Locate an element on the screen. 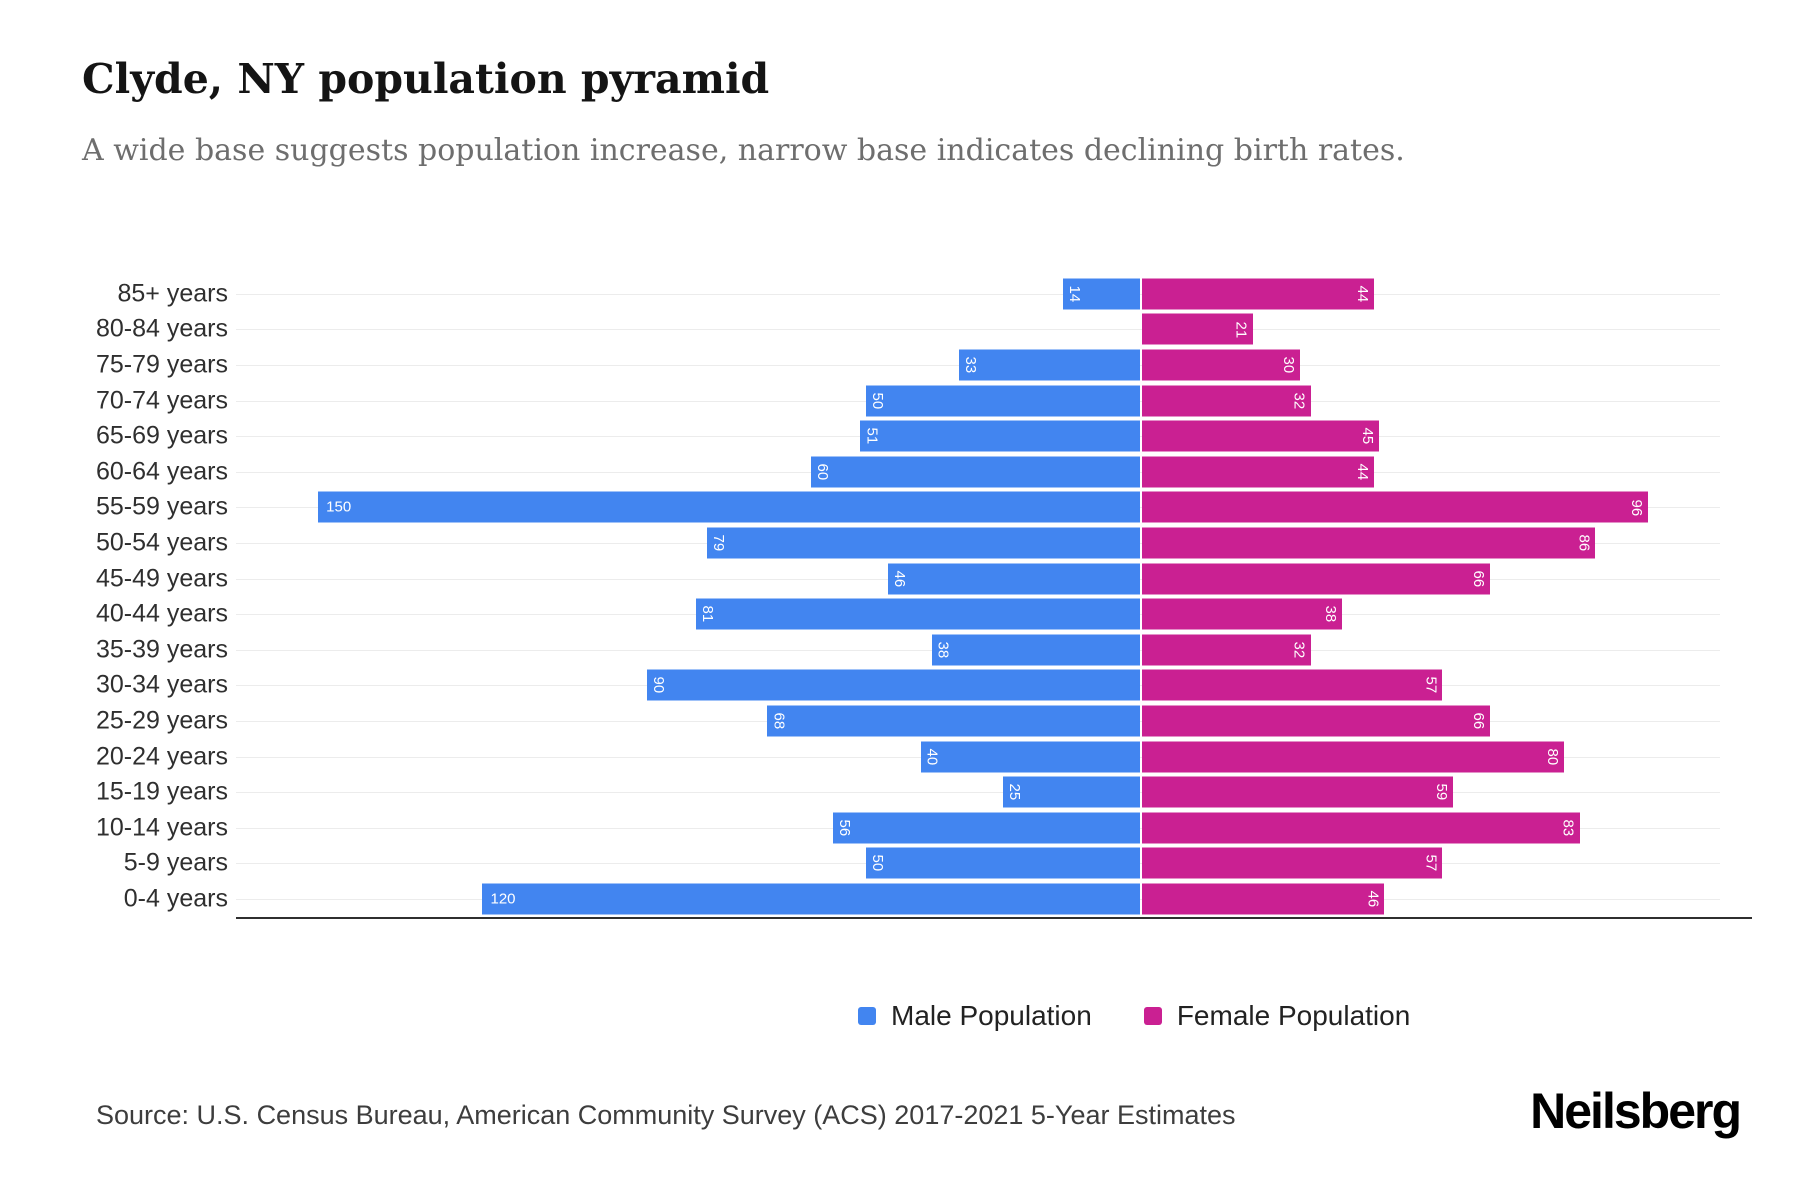 The height and width of the screenshot is (1200, 1800). female-bar-value: 57 is located at coordinates (1431, 685).